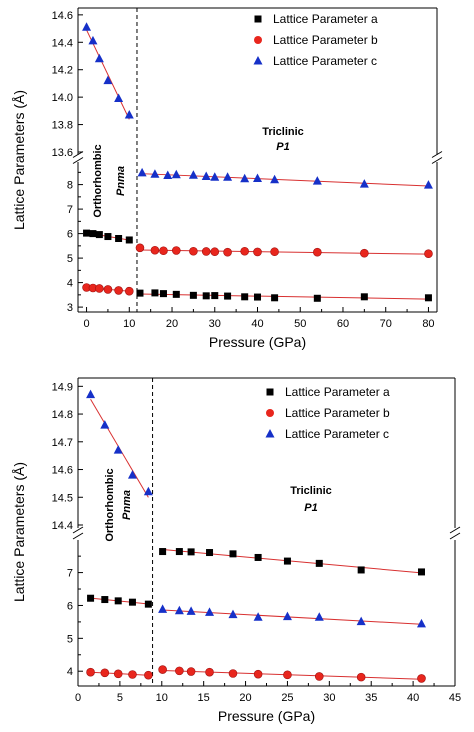  Describe the element at coordinates (311, 491) in the screenshot. I see `phase-label-triclinic: Triclinic` at that location.